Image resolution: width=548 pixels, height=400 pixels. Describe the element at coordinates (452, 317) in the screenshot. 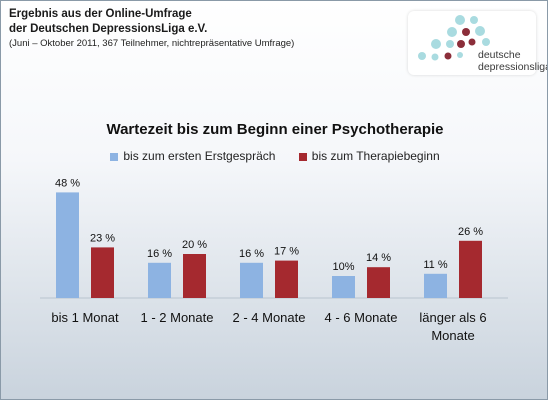

I see `category-label-5-line-1: länger als 6` at that location.